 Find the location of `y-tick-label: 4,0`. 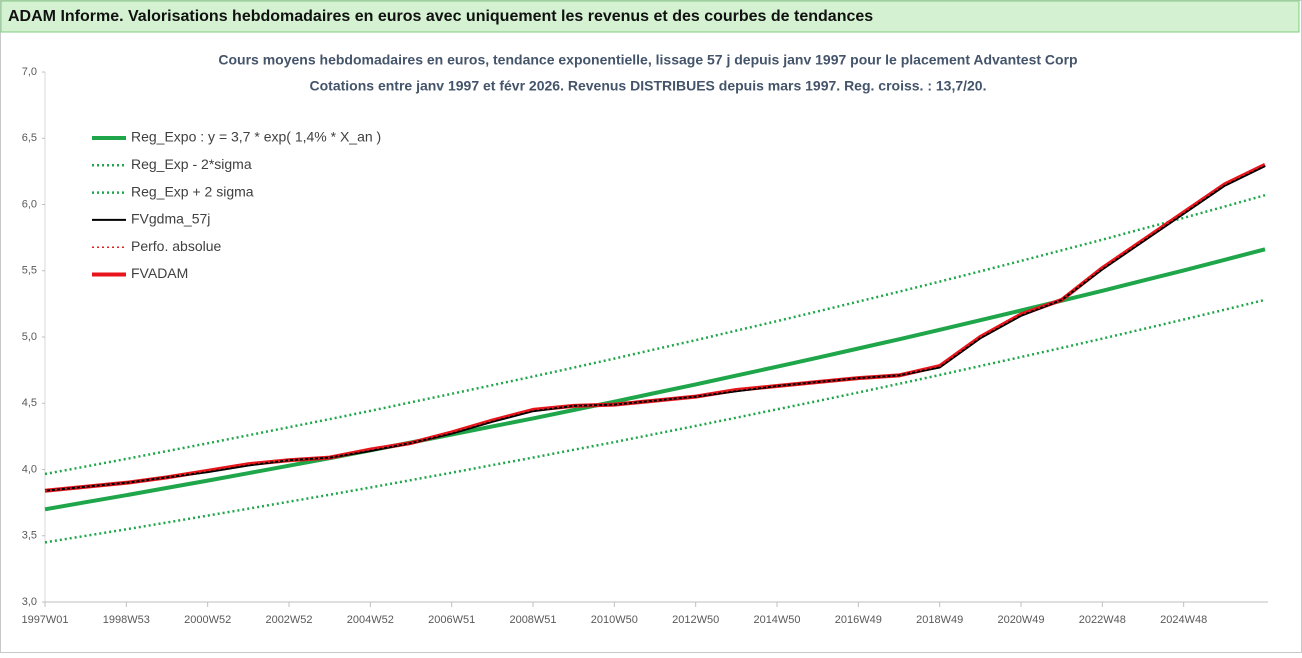

y-tick-label: 4,0 is located at coordinates (29, 469).